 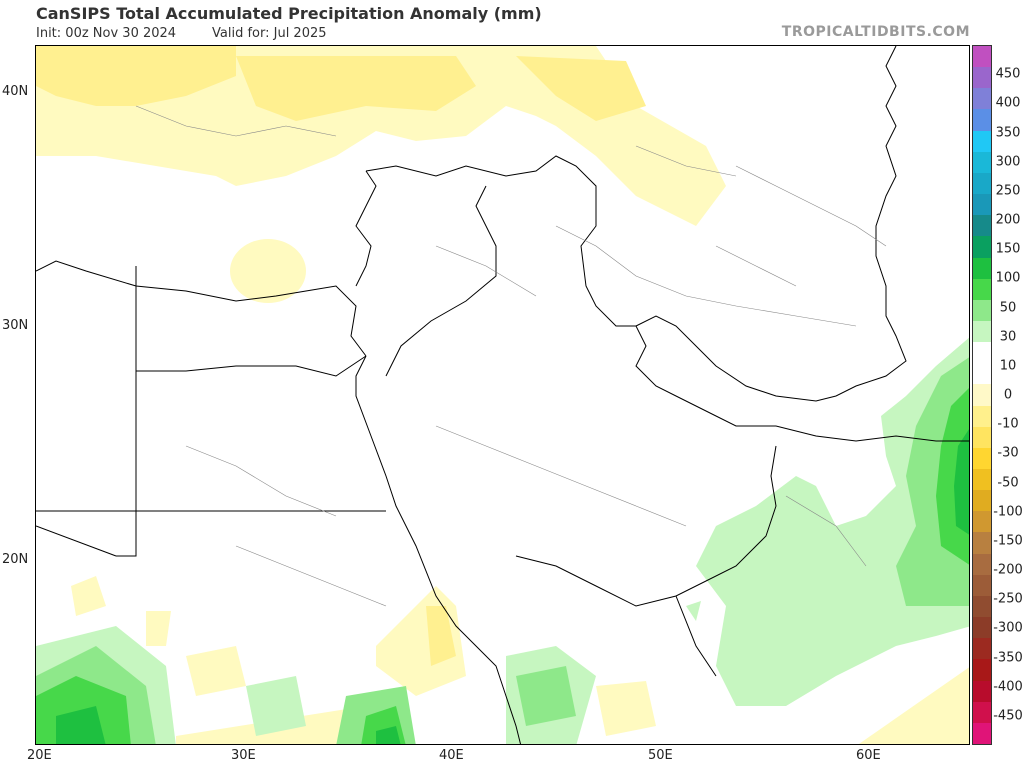 What do you see at coordinates (1008, 541) in the screenshot?
I see `colorbar-label: -150` at bounding box center [1008, 541].